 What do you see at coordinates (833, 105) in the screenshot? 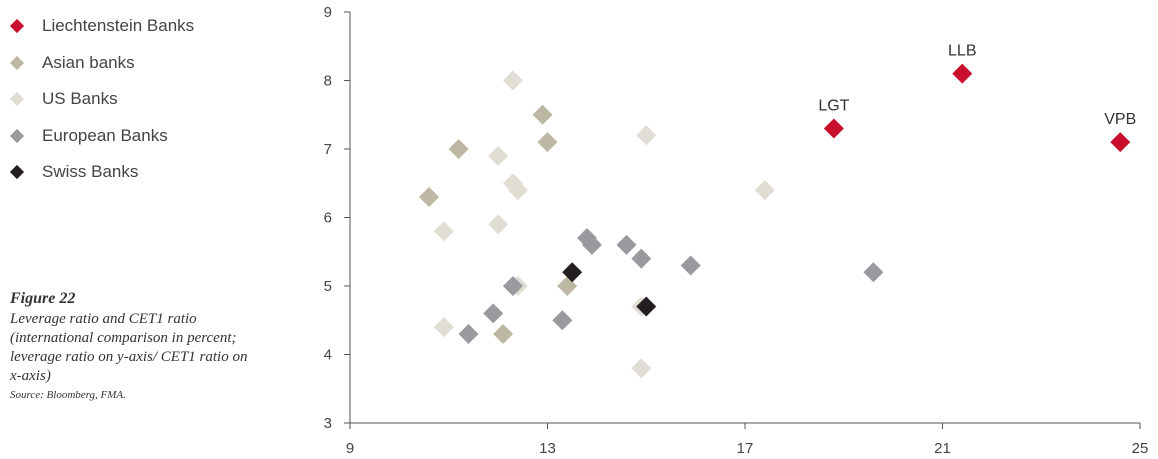
I see `data-point-label: LGT` at bounding box center [833, 105].